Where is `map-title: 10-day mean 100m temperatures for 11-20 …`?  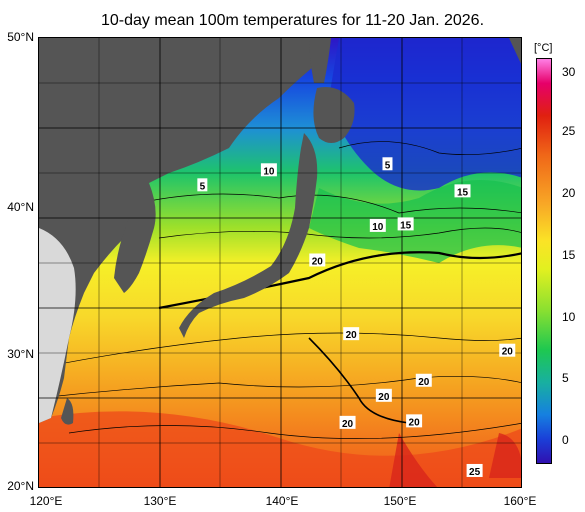
map-title: 10-day mean 100m temperatures for 11-20 … is located at coordinates (292, 20).